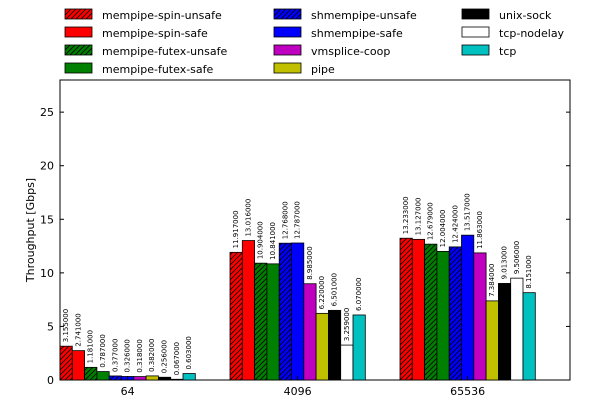 The height and width of the screenshot is (400, 600). Describe the element at coordinates (189, 352) in the screenshot. I see `bar-value-label: 0.603000` at that location.